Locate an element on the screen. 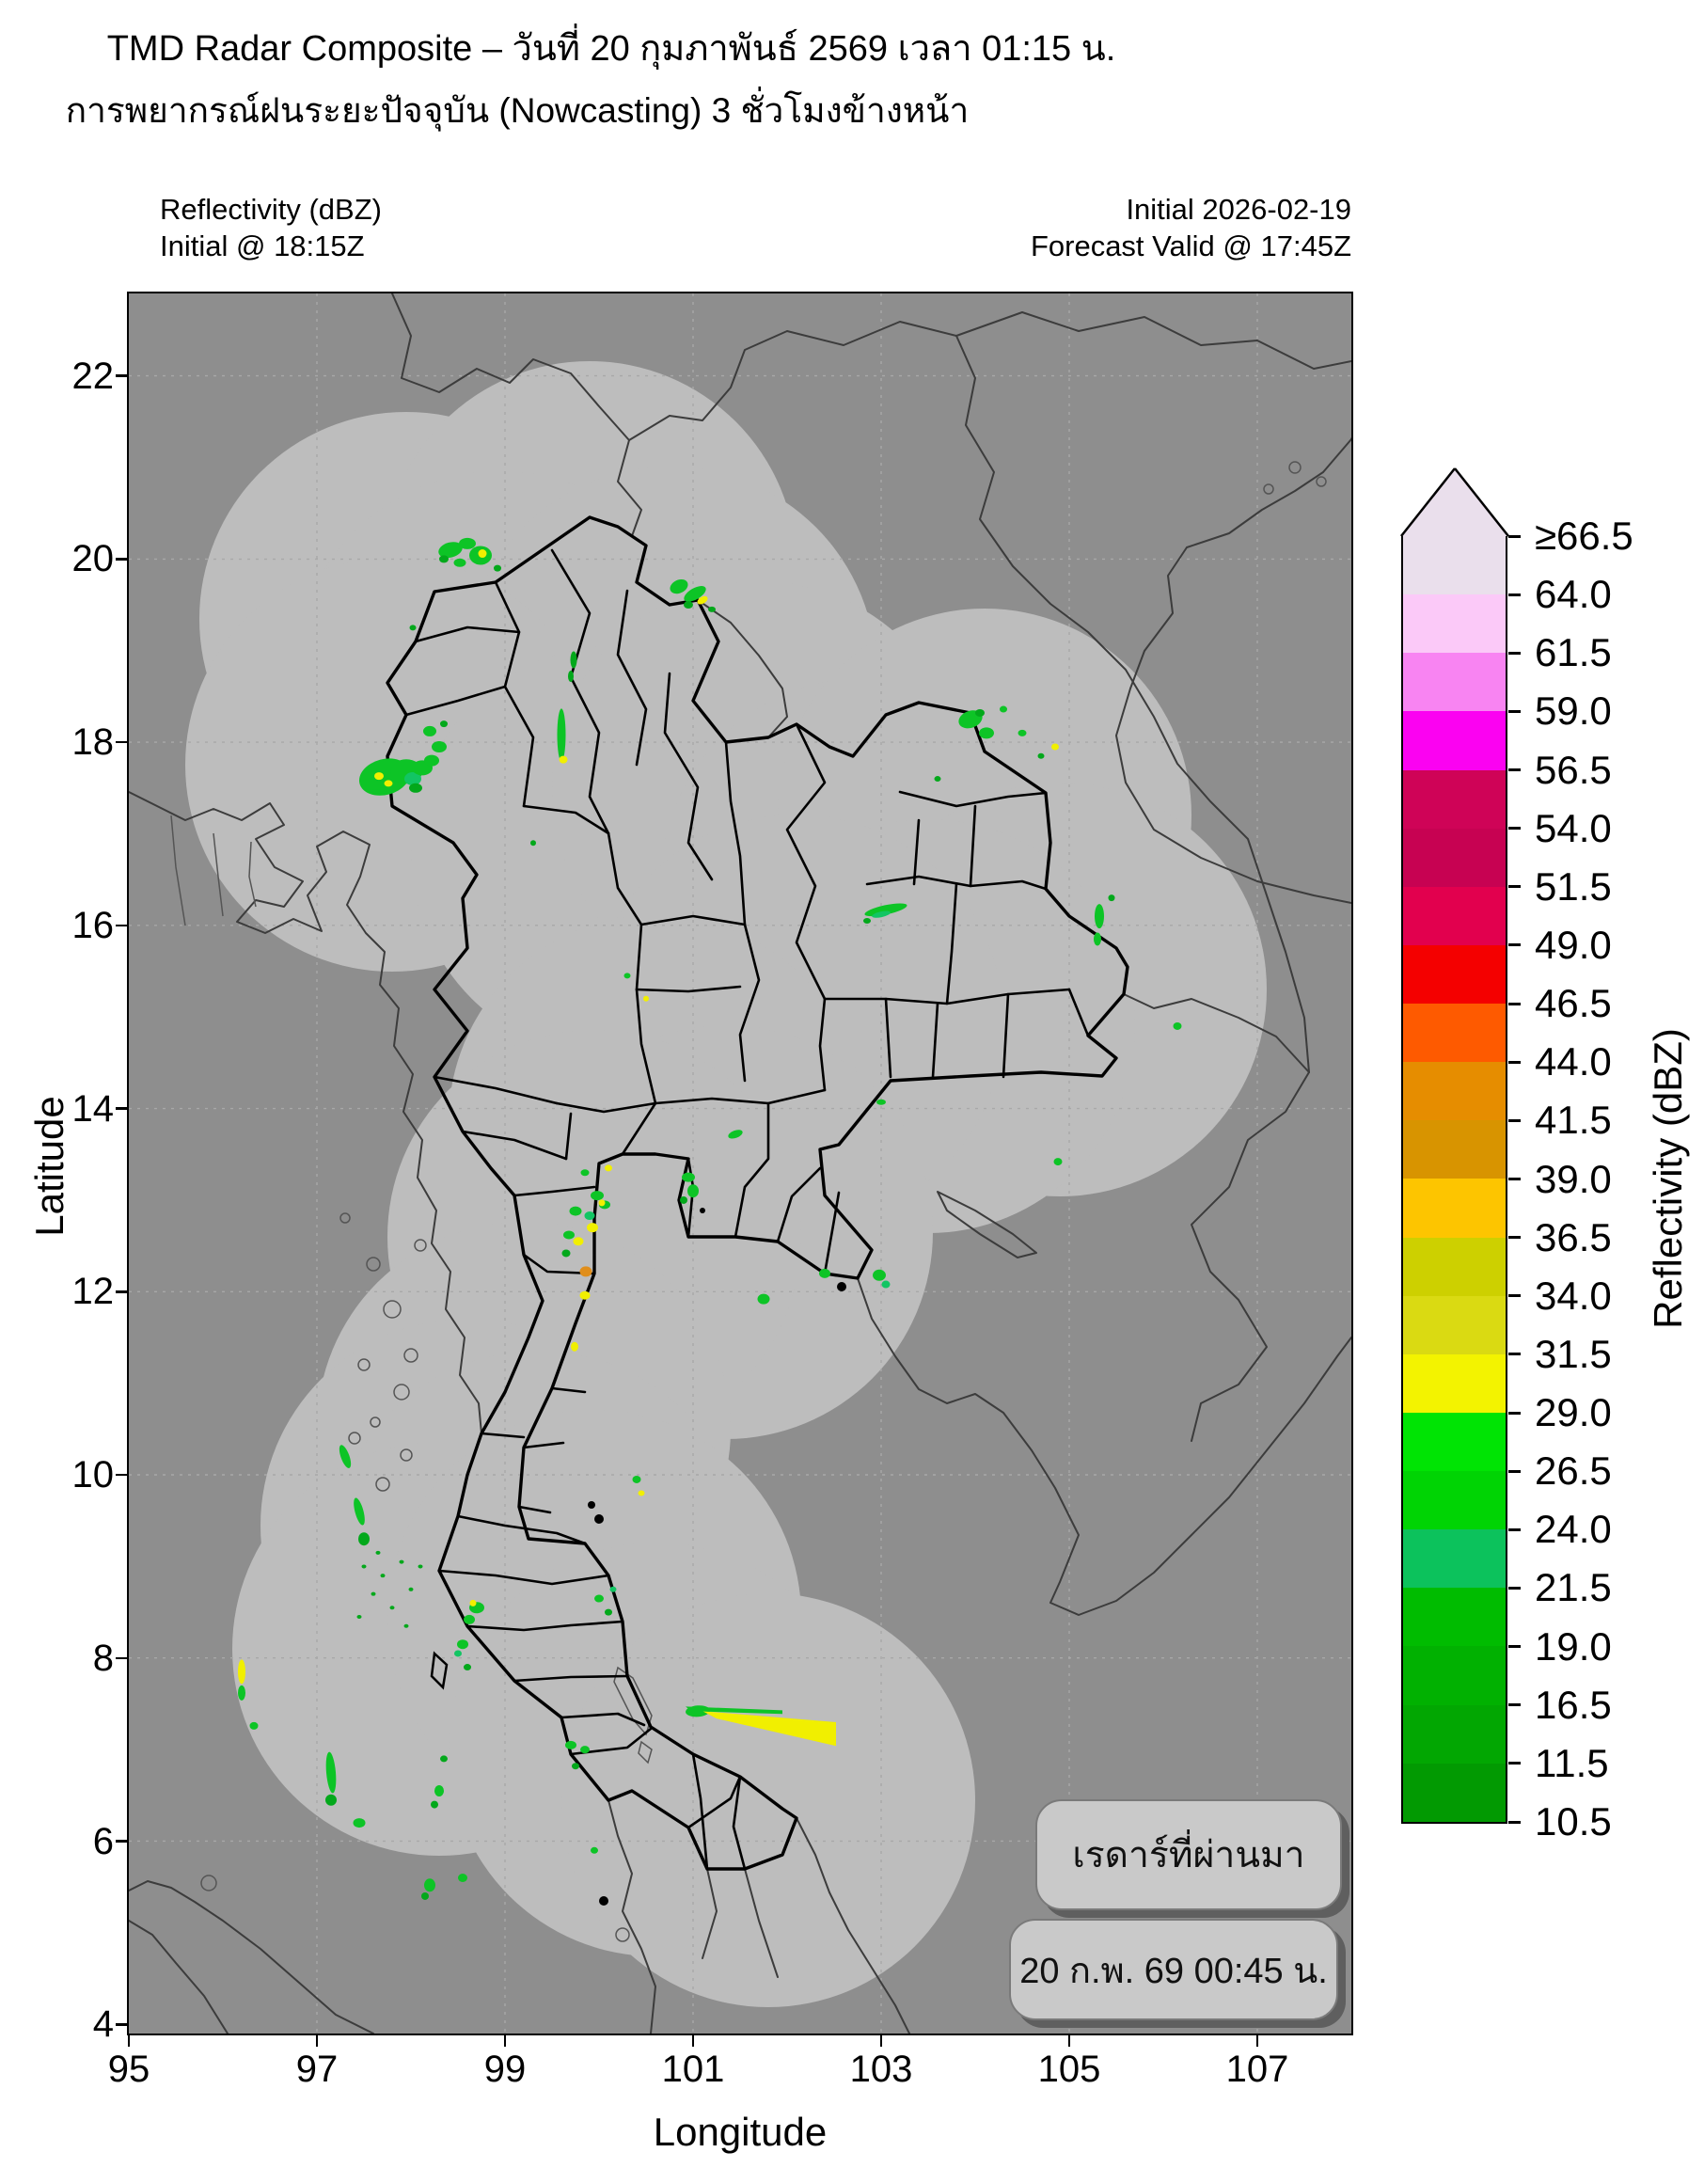 This screenshot has width=1704, height=2184. x-tick-label: 97 is located at coordinates (317, 2069).